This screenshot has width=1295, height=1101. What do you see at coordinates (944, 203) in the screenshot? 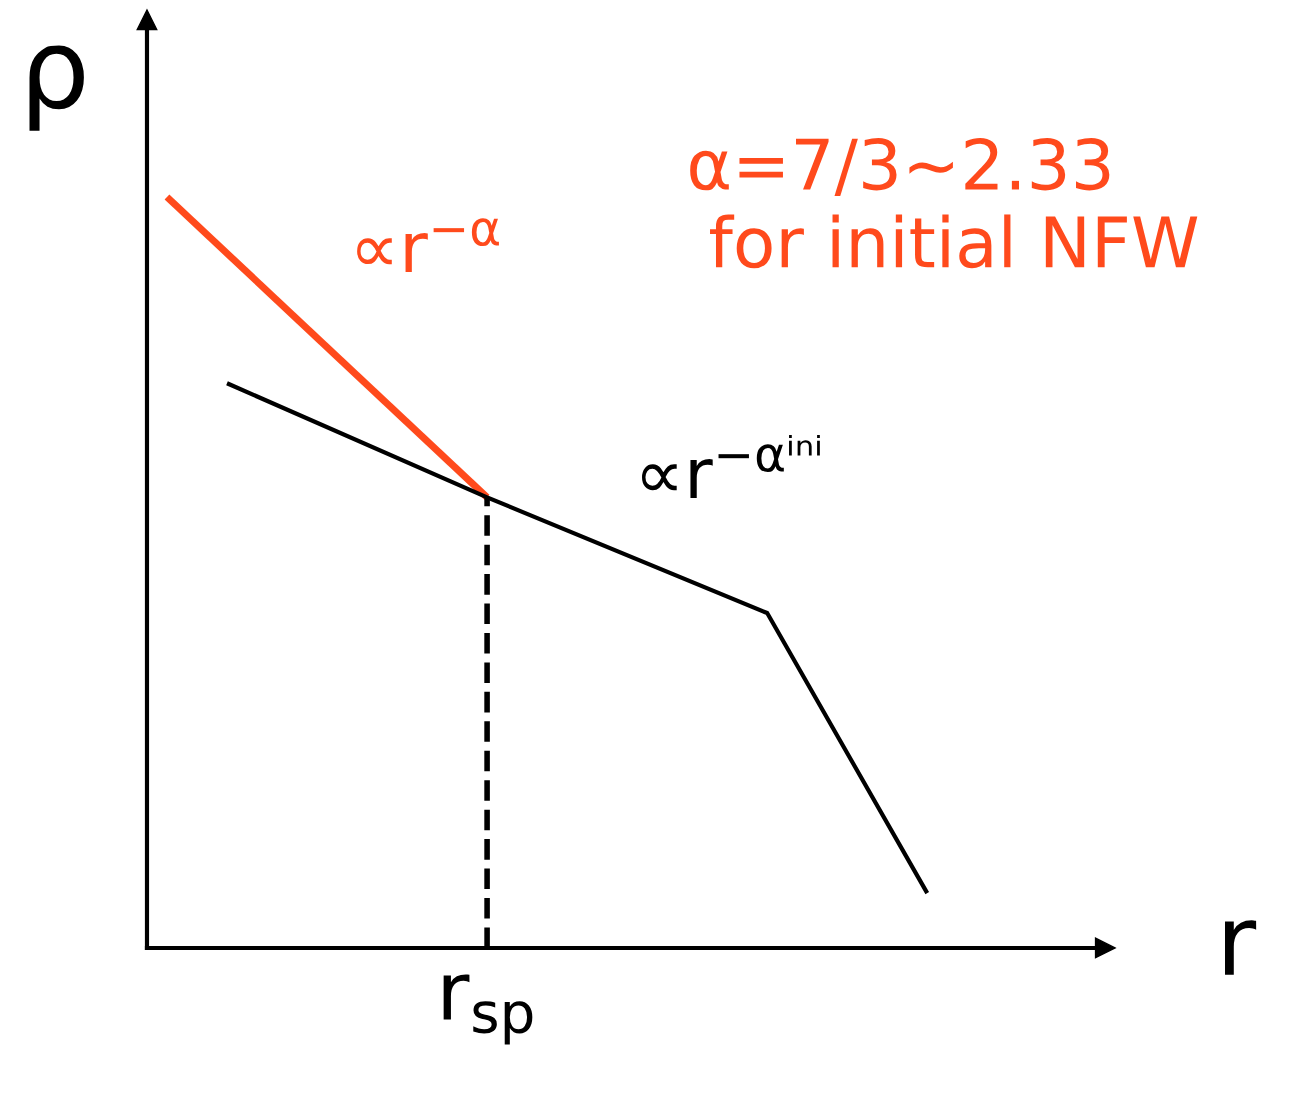
I see `annotation: α=7/3~2.33 for initial NFW` at bounding box center [944, 203].